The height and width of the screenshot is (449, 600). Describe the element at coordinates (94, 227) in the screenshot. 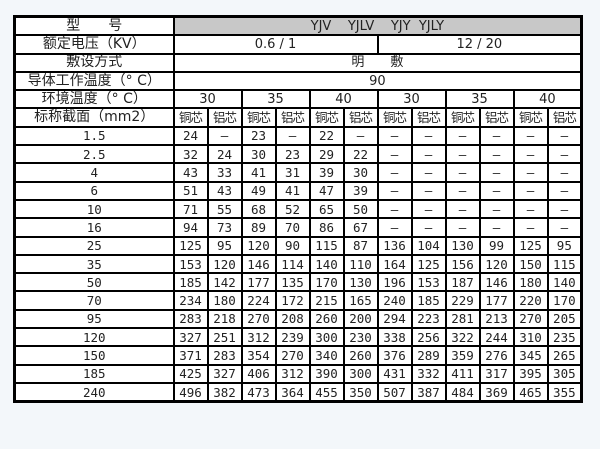

I see `section-cell: 16` at that location.